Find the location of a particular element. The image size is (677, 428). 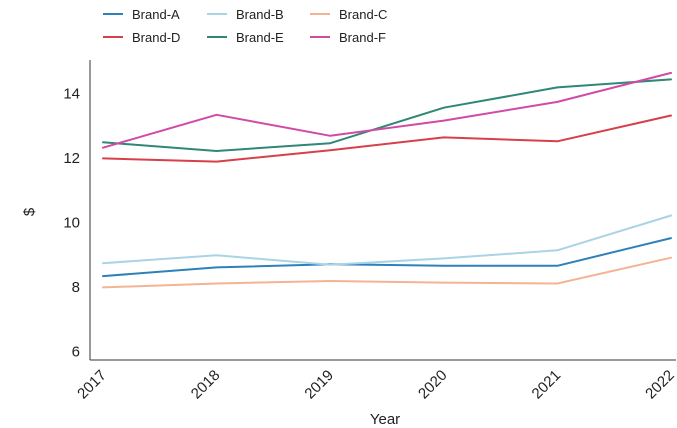

legend-item-brand-c: Brand-C is located at coordinates (348, 14).